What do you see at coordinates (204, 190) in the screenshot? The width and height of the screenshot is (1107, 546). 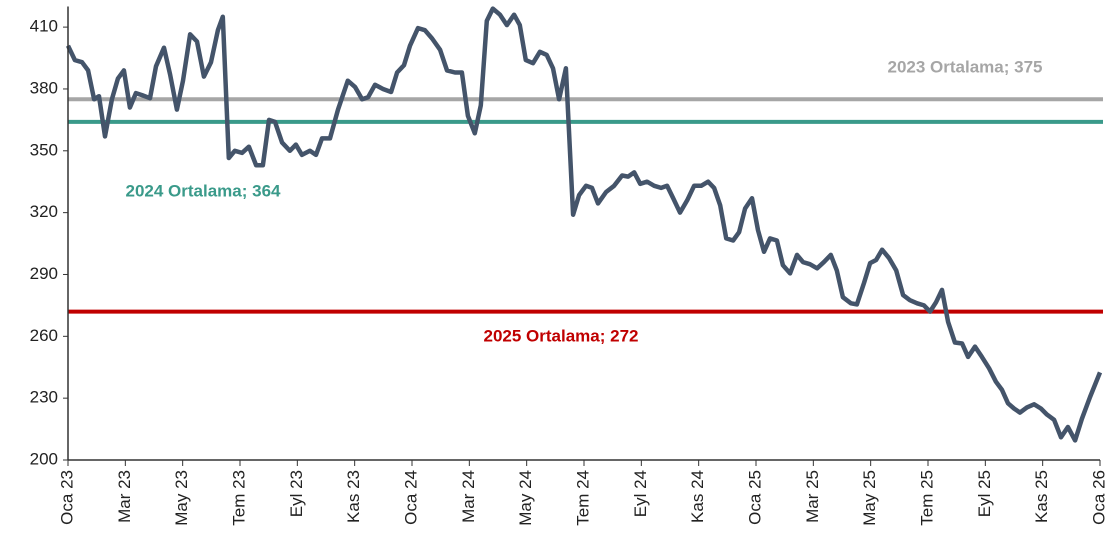 I see `reference-label: 2024 Ortalama; 364` at bounding box center [204, 190].